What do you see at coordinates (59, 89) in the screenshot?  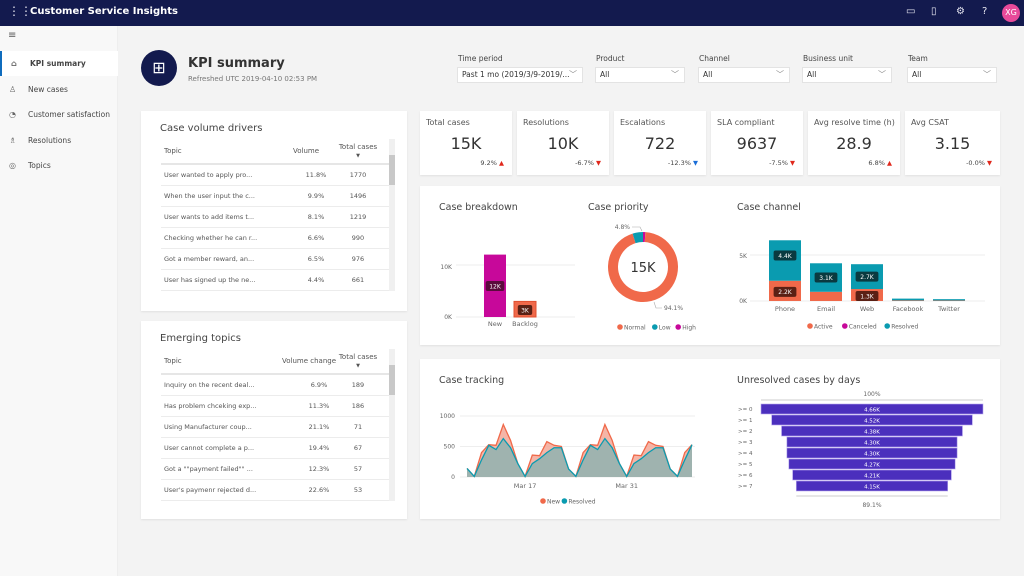 I see `sidebar-item-new-cases: ♙ New cases` at bounding box center [59, 89].